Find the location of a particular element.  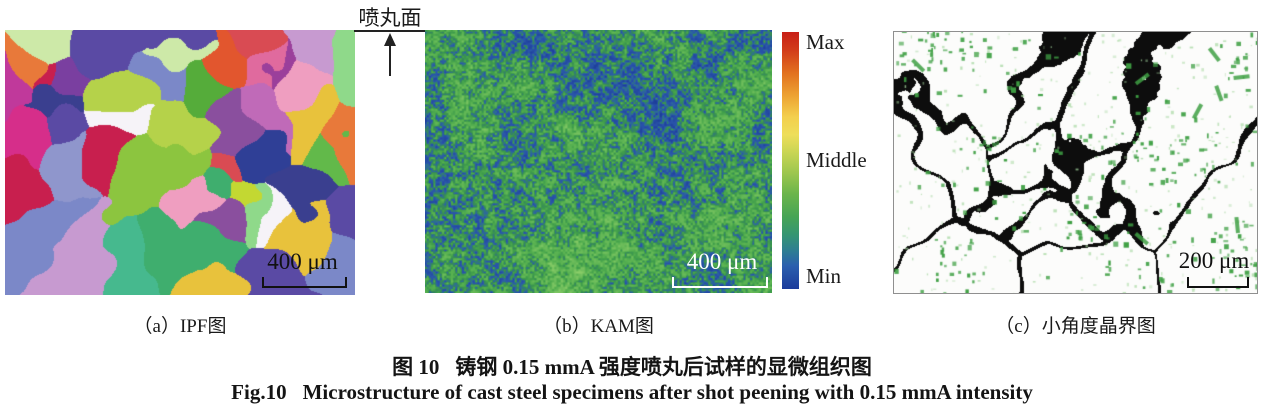

scale-bar-a is located at coordinates (304, 282).